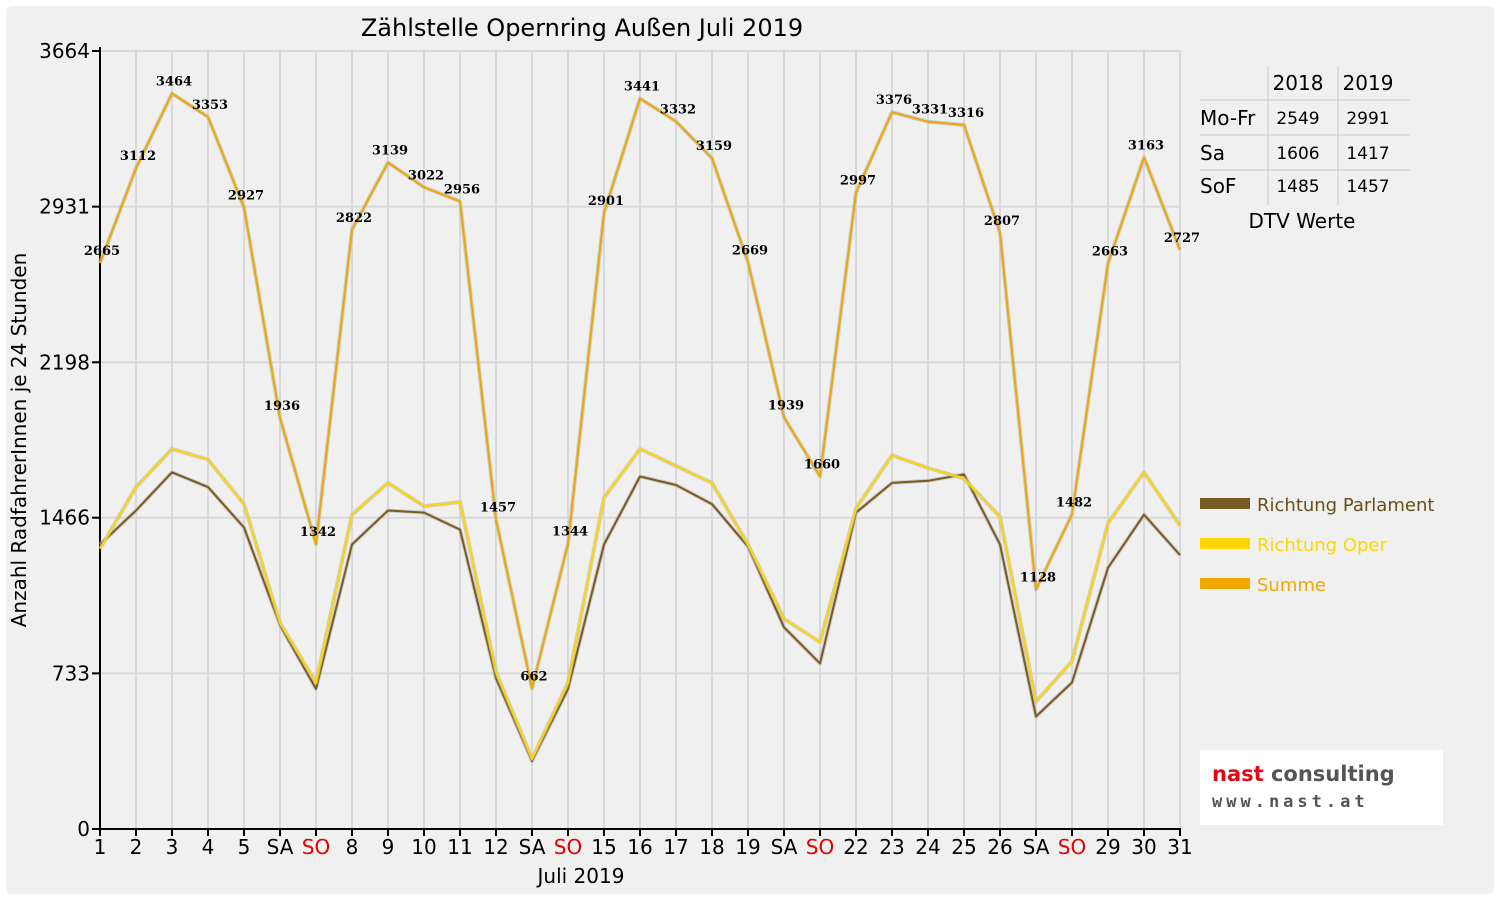 The width and height of the screenshot is (1500, 900). Describe the element at coordinates (639, 847) in the screenshot. I see `x-tick-label: 16` at that location.